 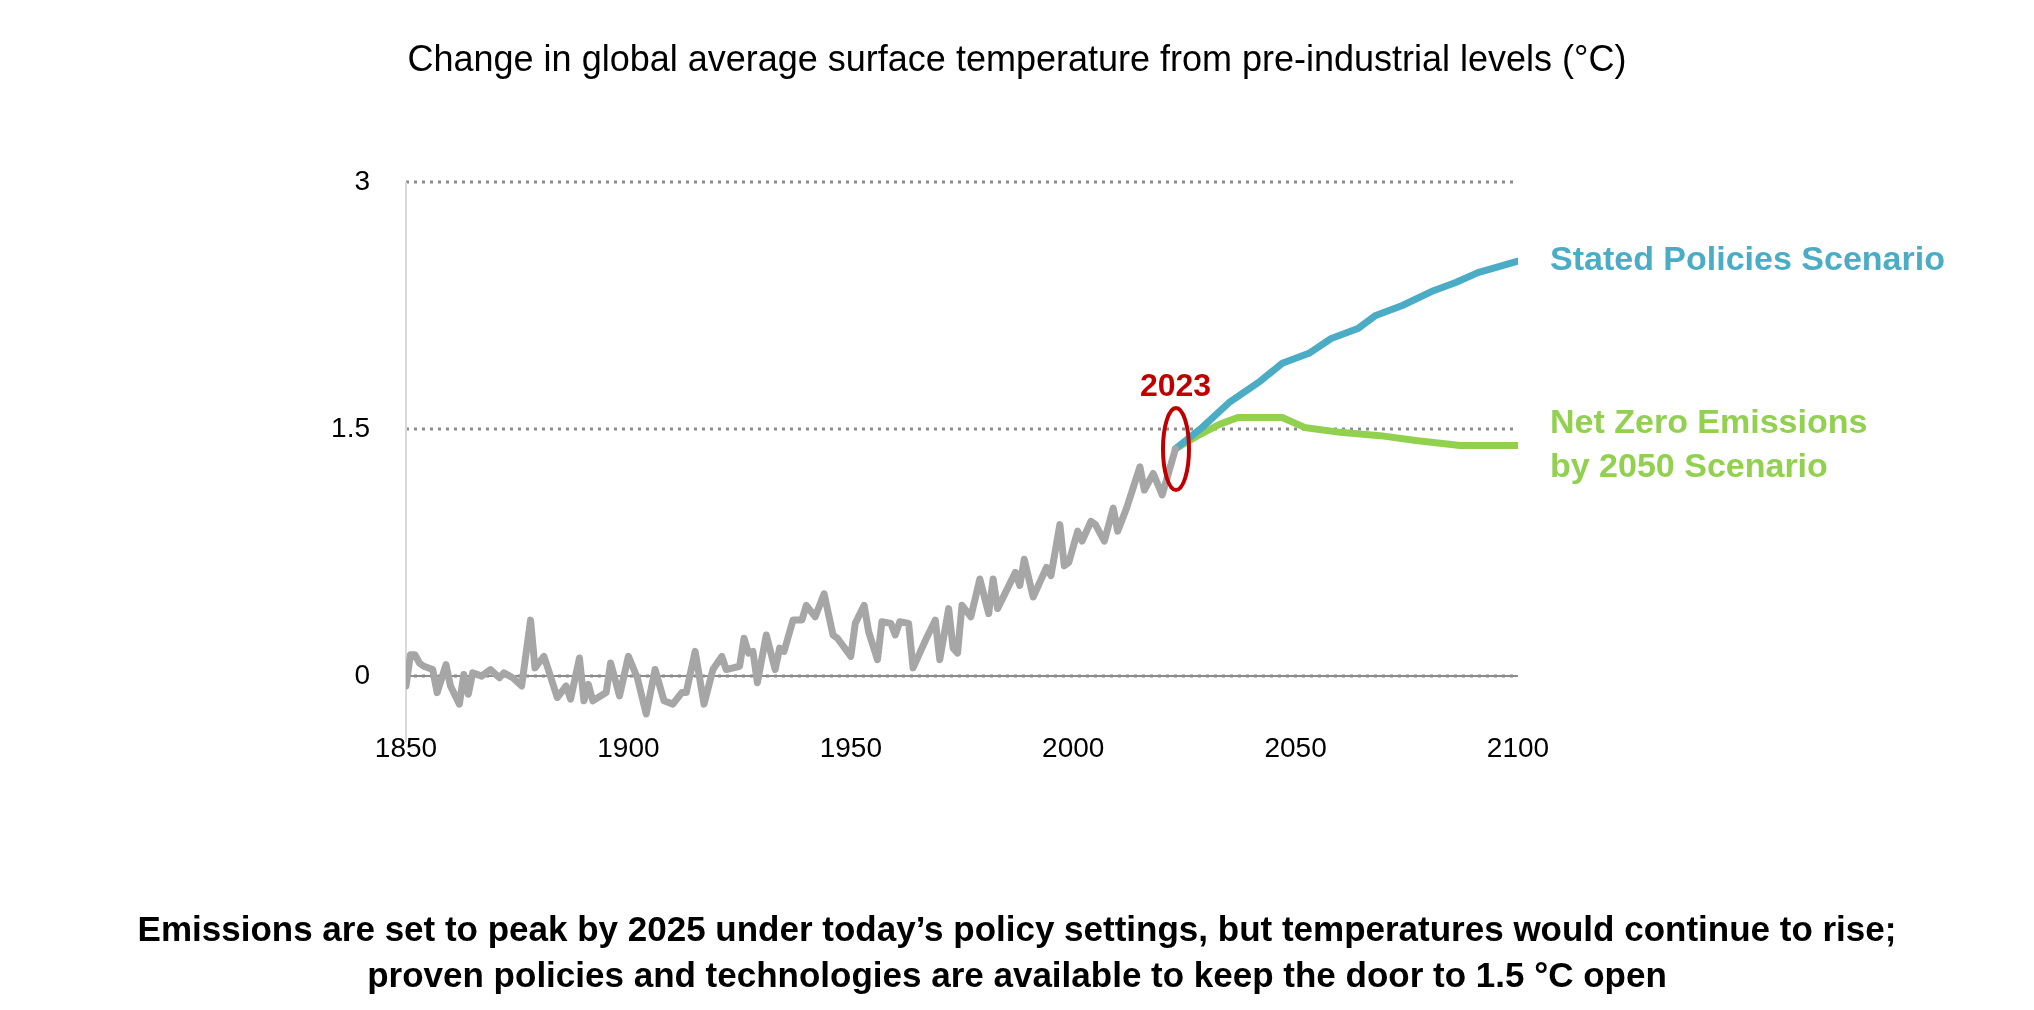 What do you see at coordinates (350, 427) in the screenshot?
I see `y-tick-label: 1.5` at bounding box center [350, 427].